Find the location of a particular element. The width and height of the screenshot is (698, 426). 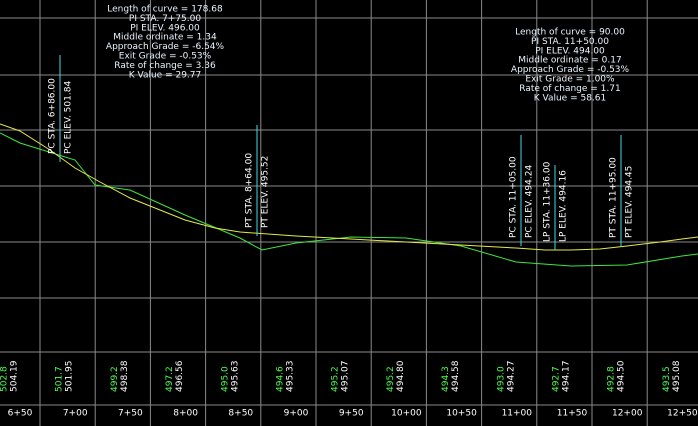

curve-info: Exit Grade = 1.00% is located at coordinates (570, 80).